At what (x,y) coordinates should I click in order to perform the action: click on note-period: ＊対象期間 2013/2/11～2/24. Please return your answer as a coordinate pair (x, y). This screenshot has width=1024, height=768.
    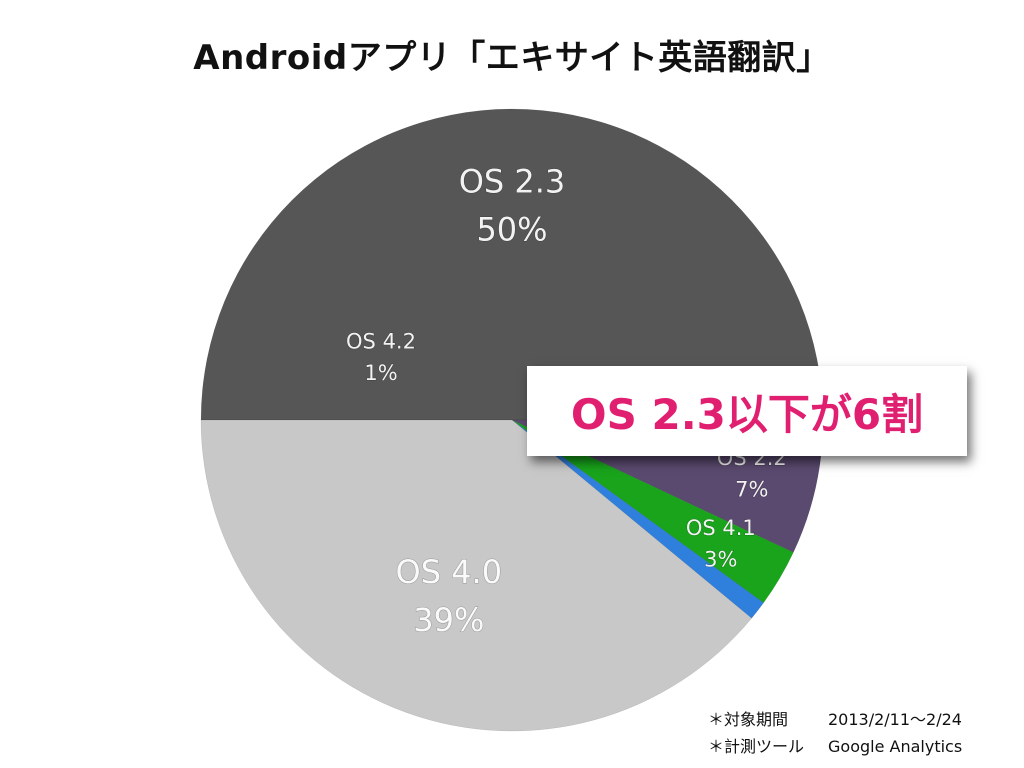
    Looking at the image, I should click on (835, 719).